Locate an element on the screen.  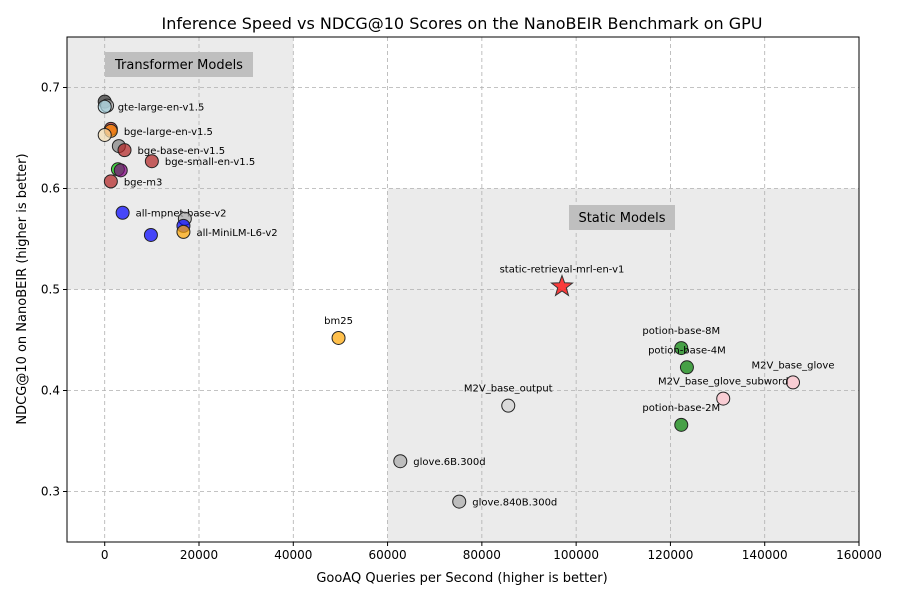
x-tick-label: 80000 is located at coordinates (482, 555).